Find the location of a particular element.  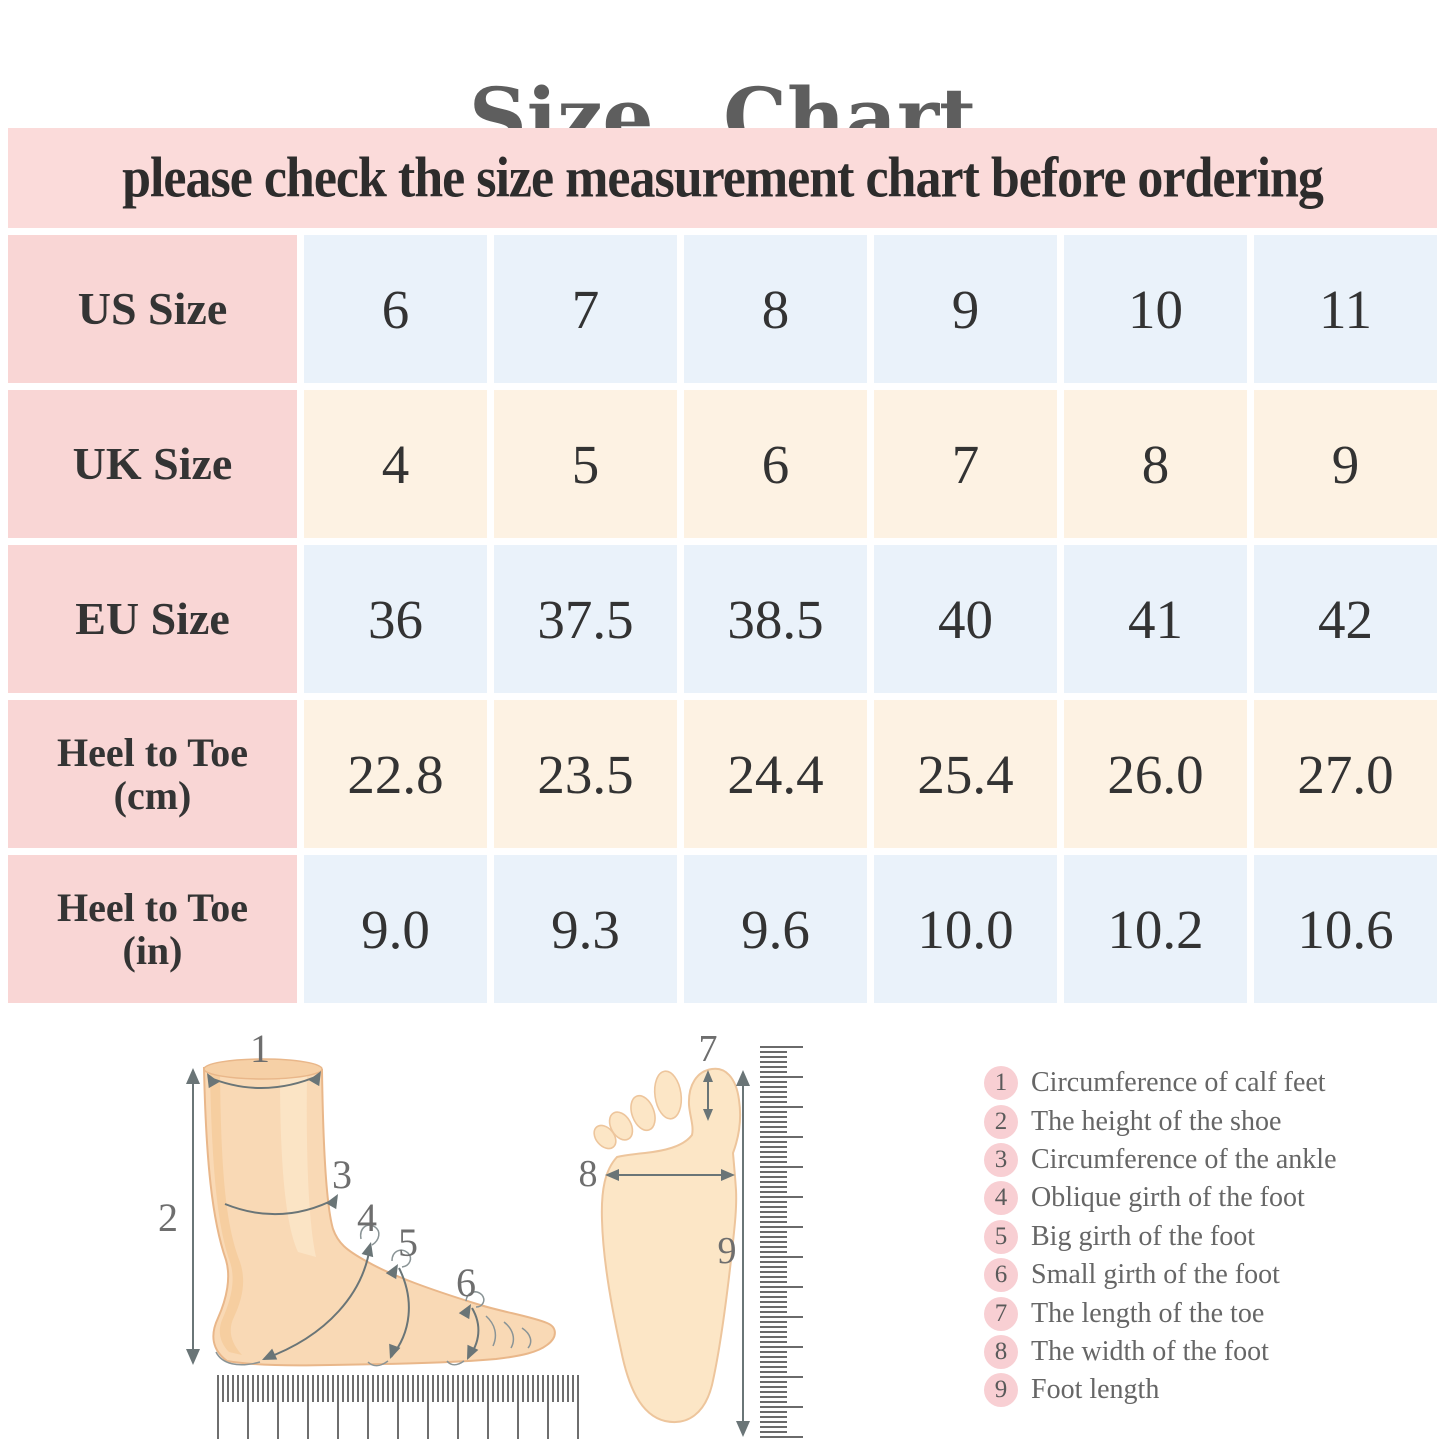

size-cell: 36 is located at coordinates (395, 619).